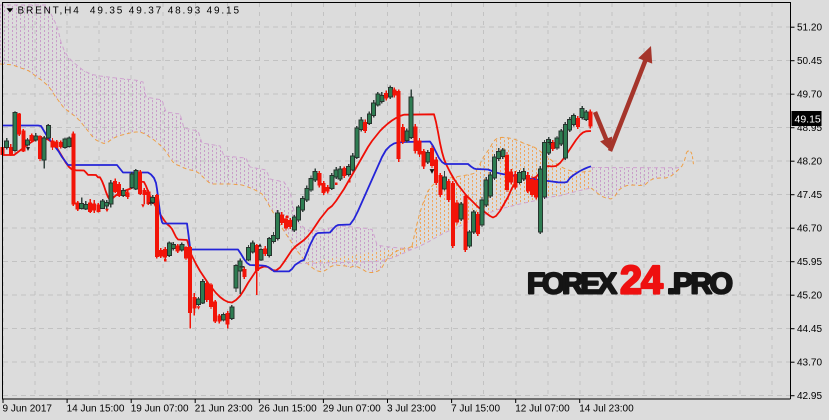 The height and width of the screenshot is (420, 829). I want to click on svg-text: 24, so click(641, 281).